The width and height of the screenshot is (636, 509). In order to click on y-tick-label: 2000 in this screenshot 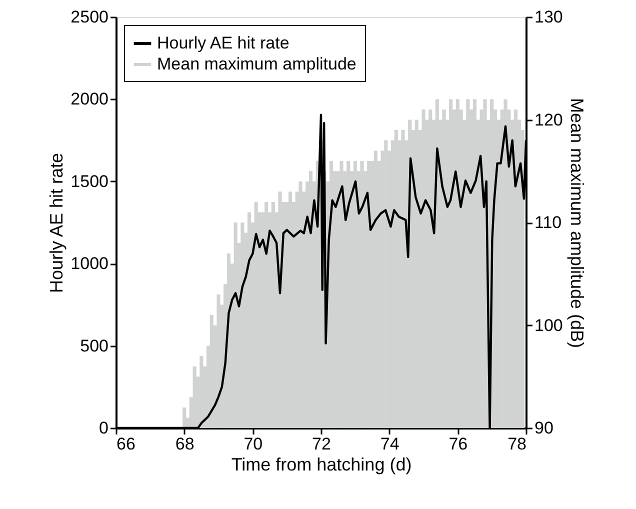, I will do `click(89, 99)`.